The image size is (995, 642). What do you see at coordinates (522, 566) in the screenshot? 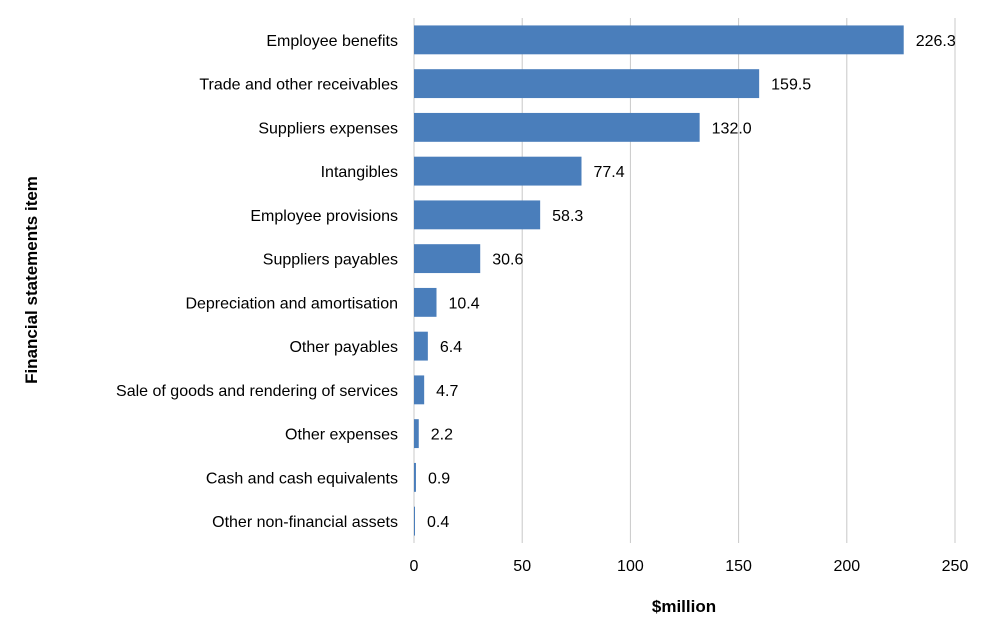
I see `x-tick-label: 50` at bounding box center [522, 566].